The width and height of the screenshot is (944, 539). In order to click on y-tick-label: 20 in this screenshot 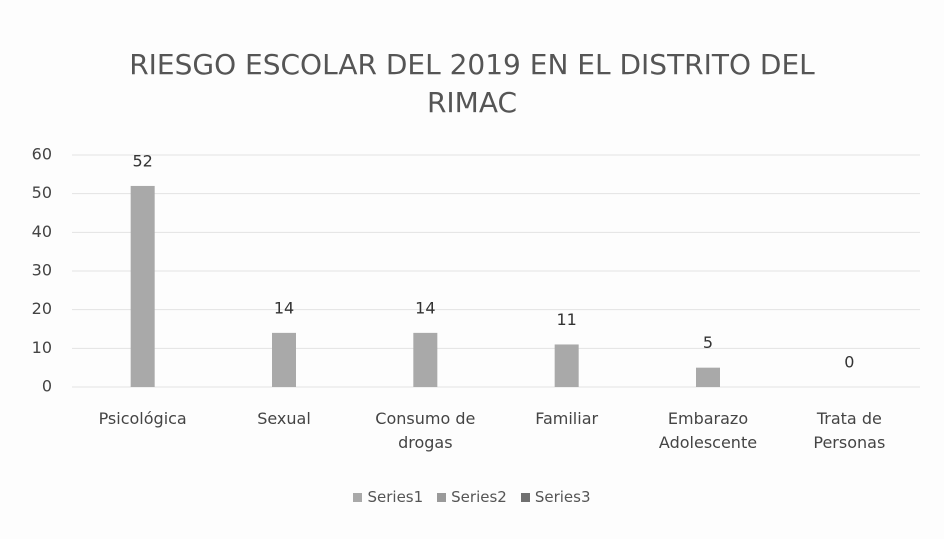, I will do `click(42, 308)`.